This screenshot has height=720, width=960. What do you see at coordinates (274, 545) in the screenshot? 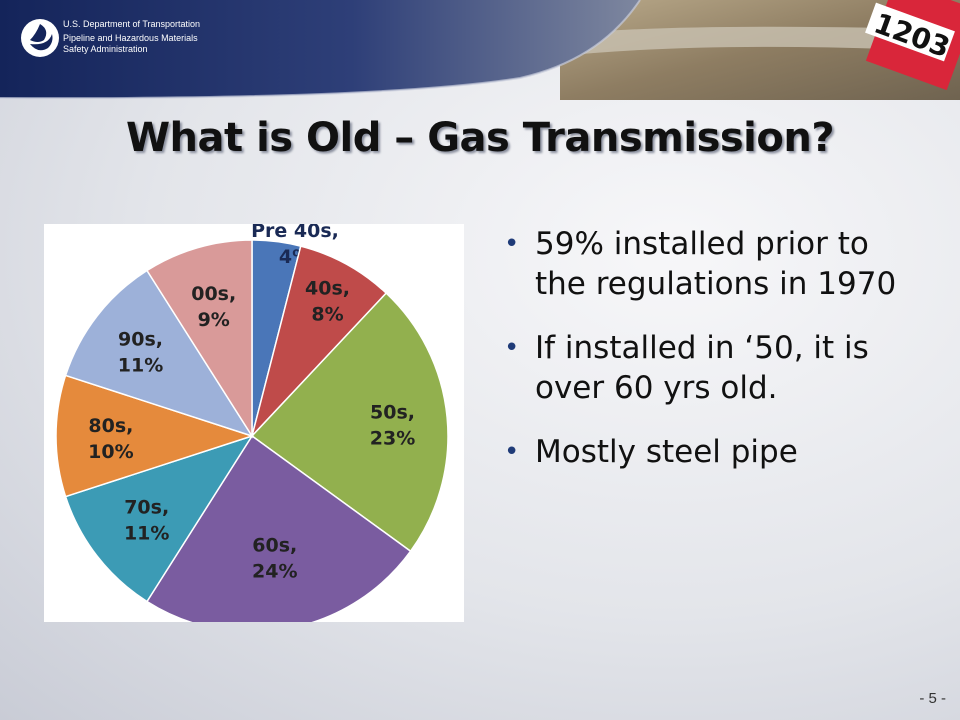
I see `pie-label-category: 60s,` at bounding box center [274, 545].